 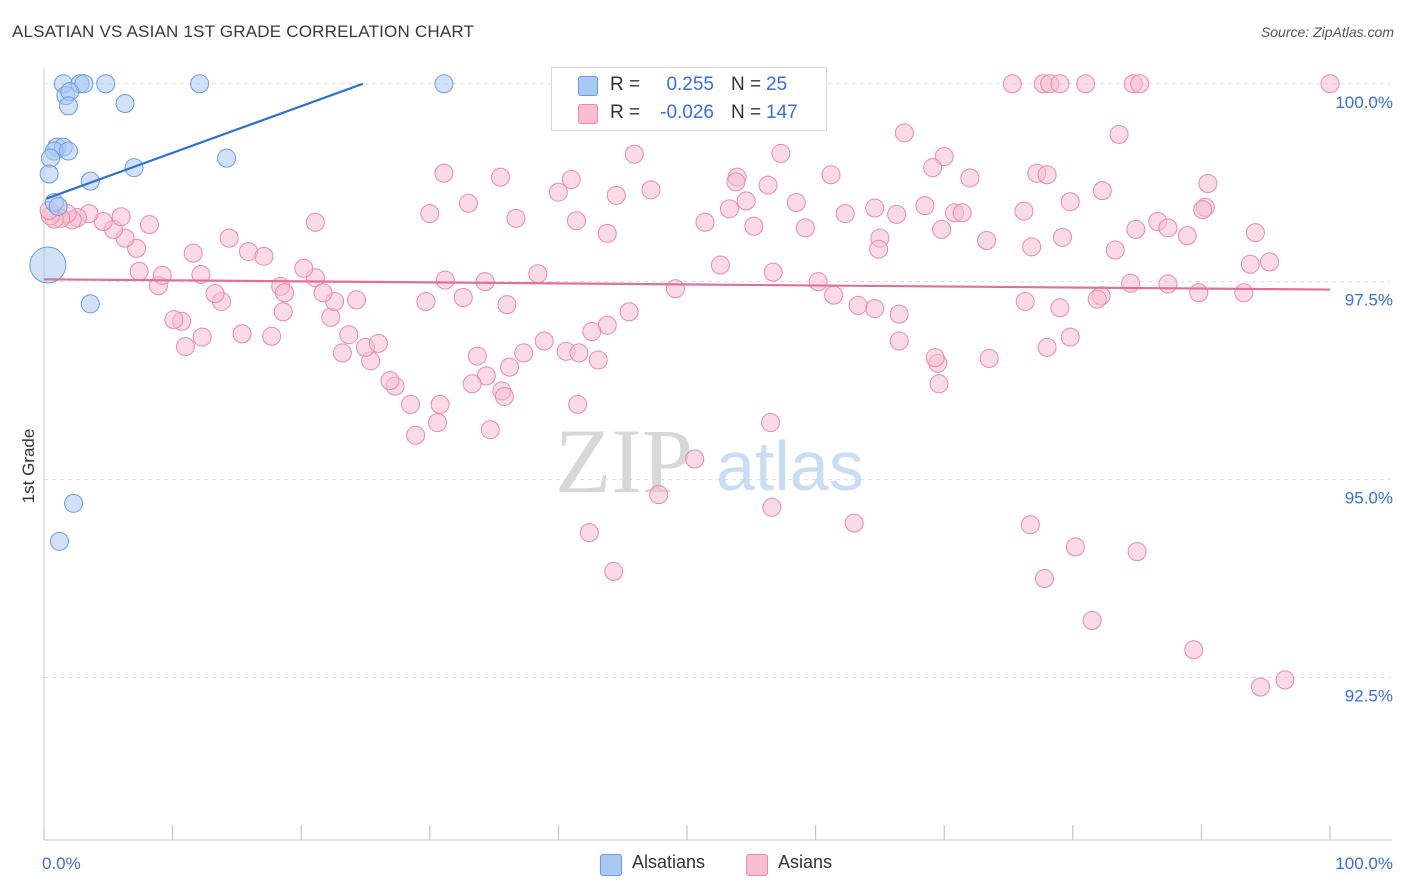 What do you see at coordinates (588, 114) in the screenshot?
I see `asians-swatch` at bounding box center [588, 114].